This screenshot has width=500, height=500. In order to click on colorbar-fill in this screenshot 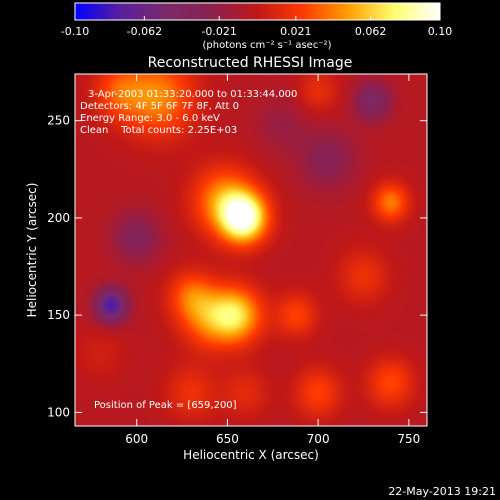, I will do `click(257, 11)`.